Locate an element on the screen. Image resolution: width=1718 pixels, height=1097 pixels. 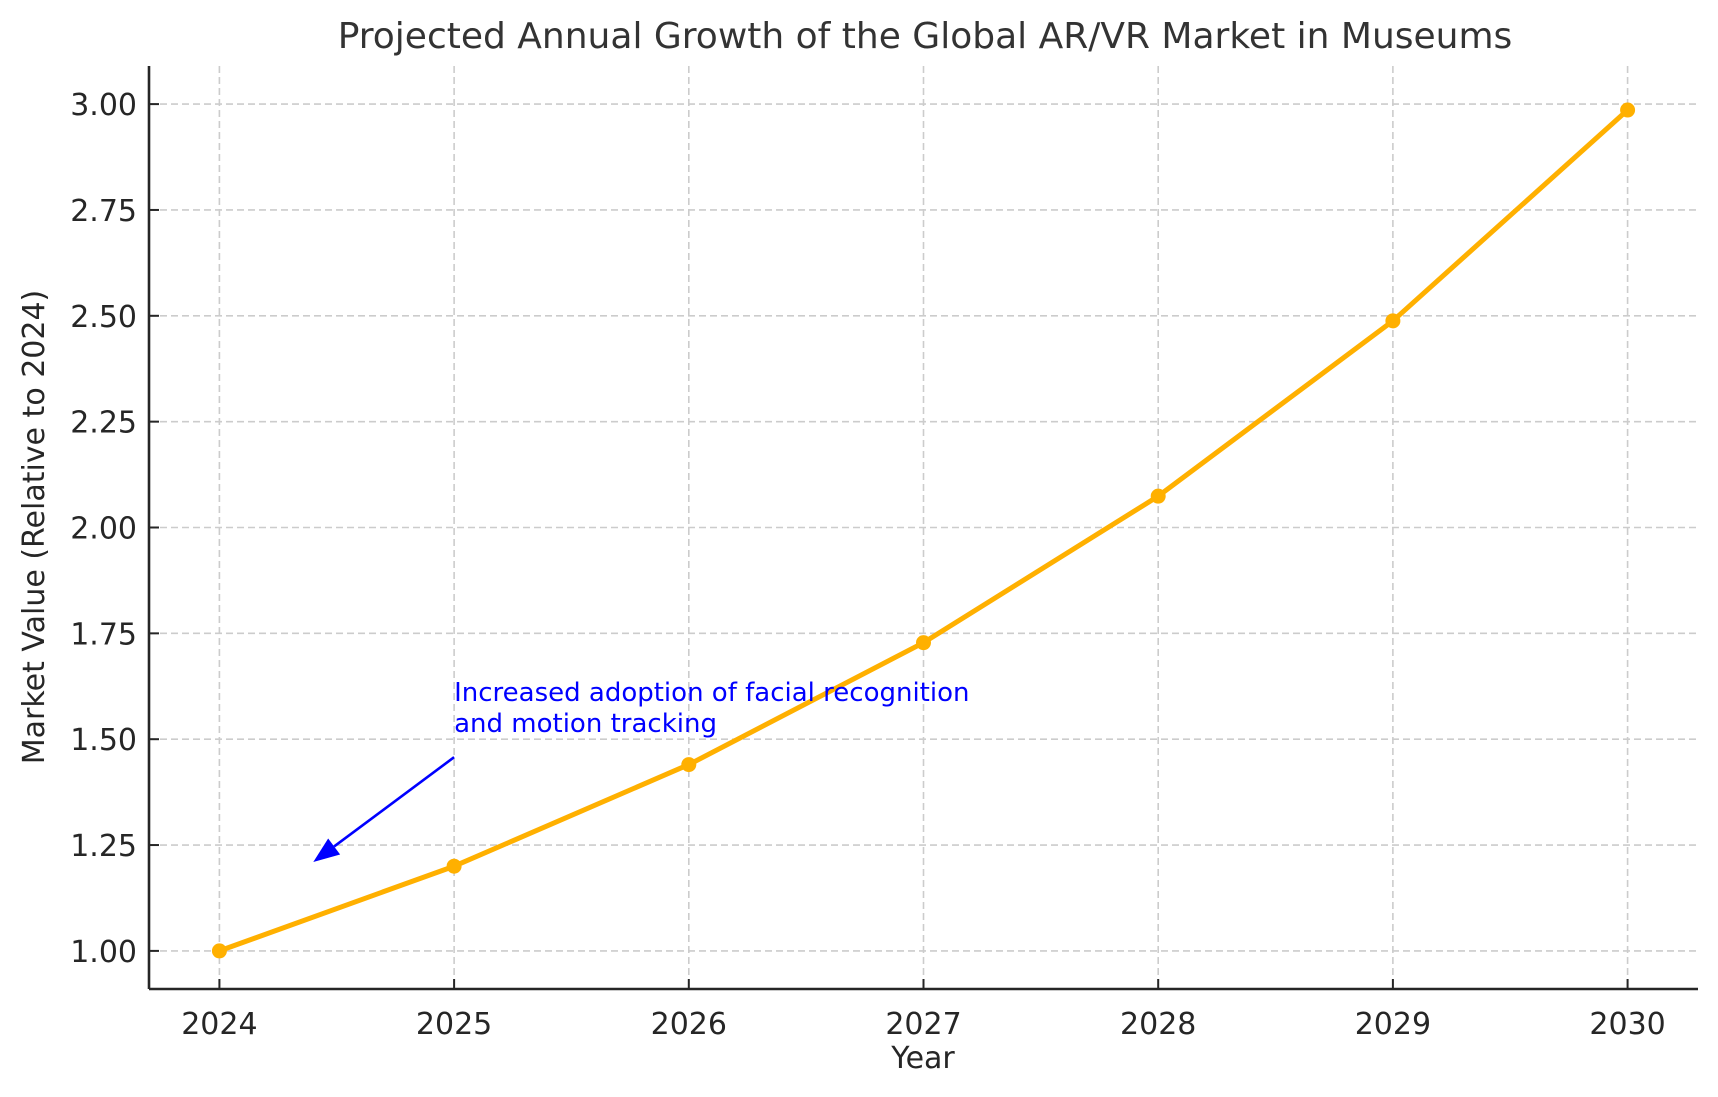
x-tick-label: 2024 is located at coordinates (219, 1024).